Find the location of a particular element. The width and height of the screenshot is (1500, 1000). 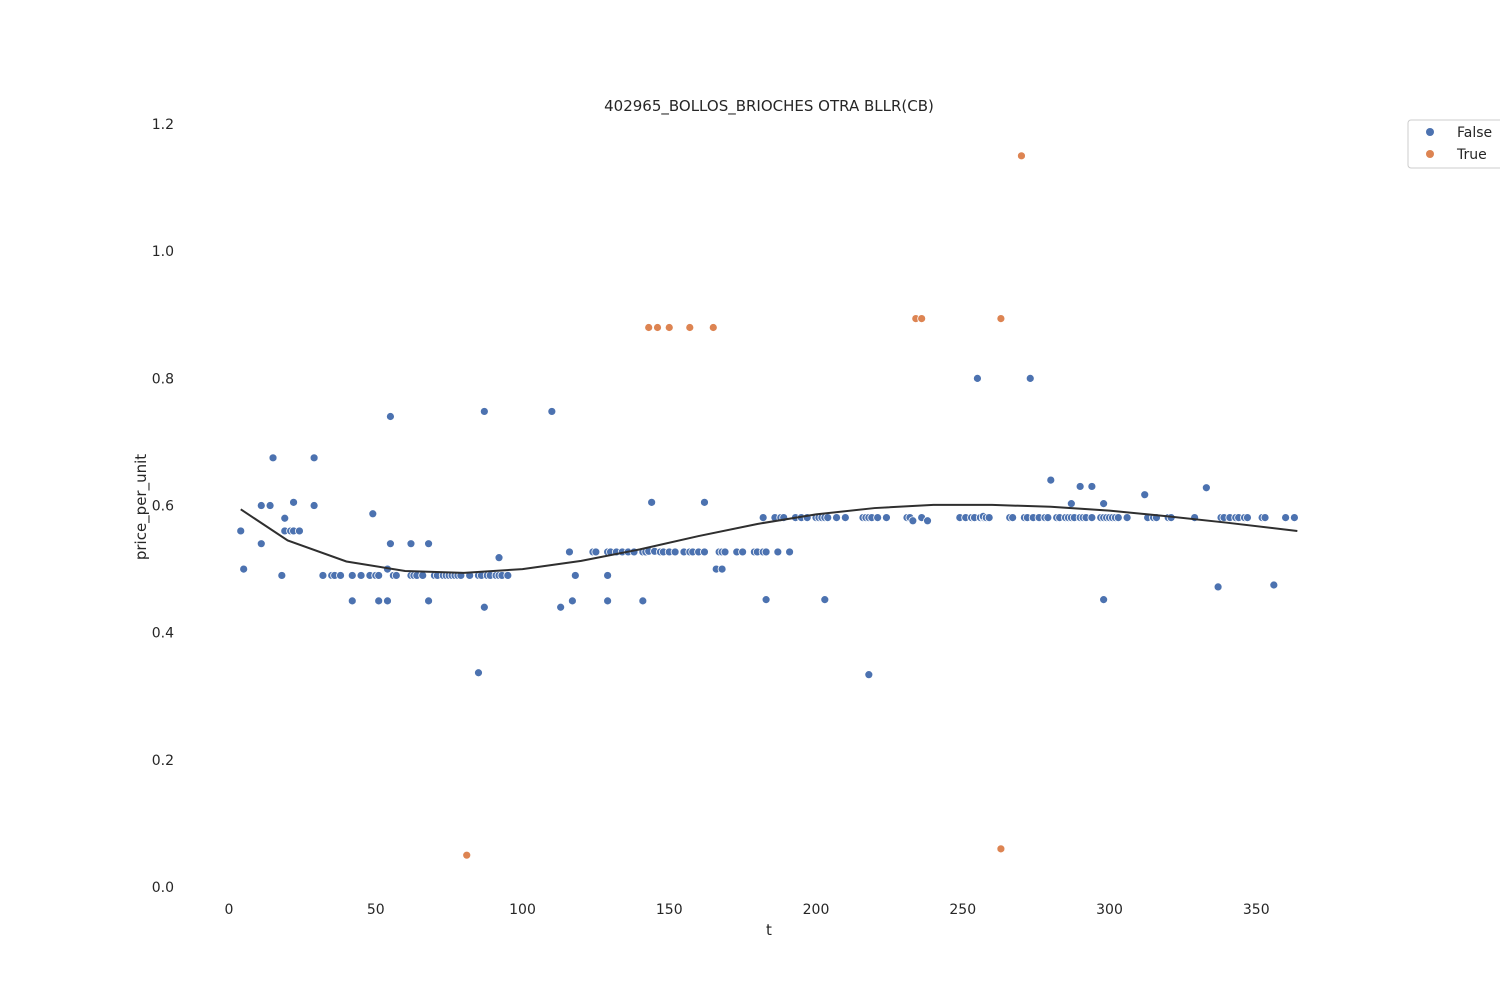

x-tick-label: 250 is located at coordinates (962, 910).